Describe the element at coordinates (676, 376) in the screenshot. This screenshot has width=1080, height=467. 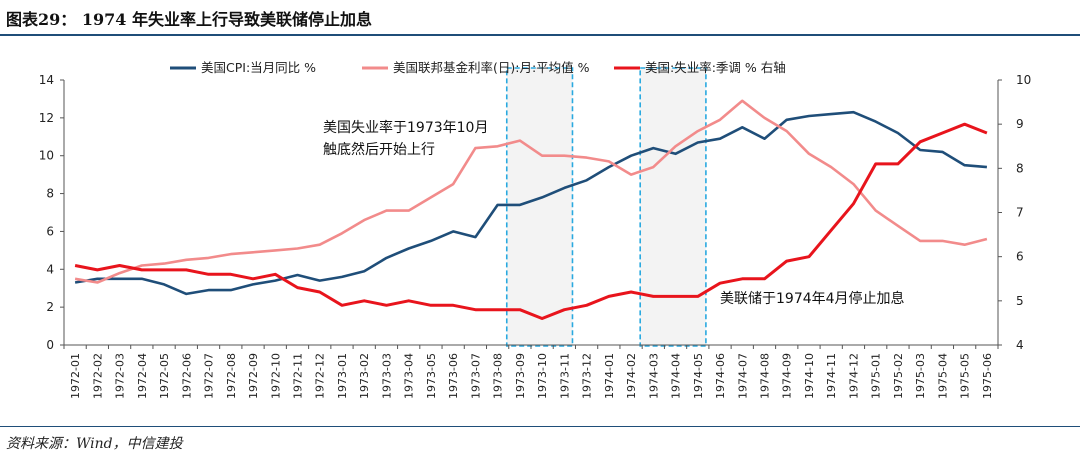
I see `x-tick-label: 1974-04` at that location.